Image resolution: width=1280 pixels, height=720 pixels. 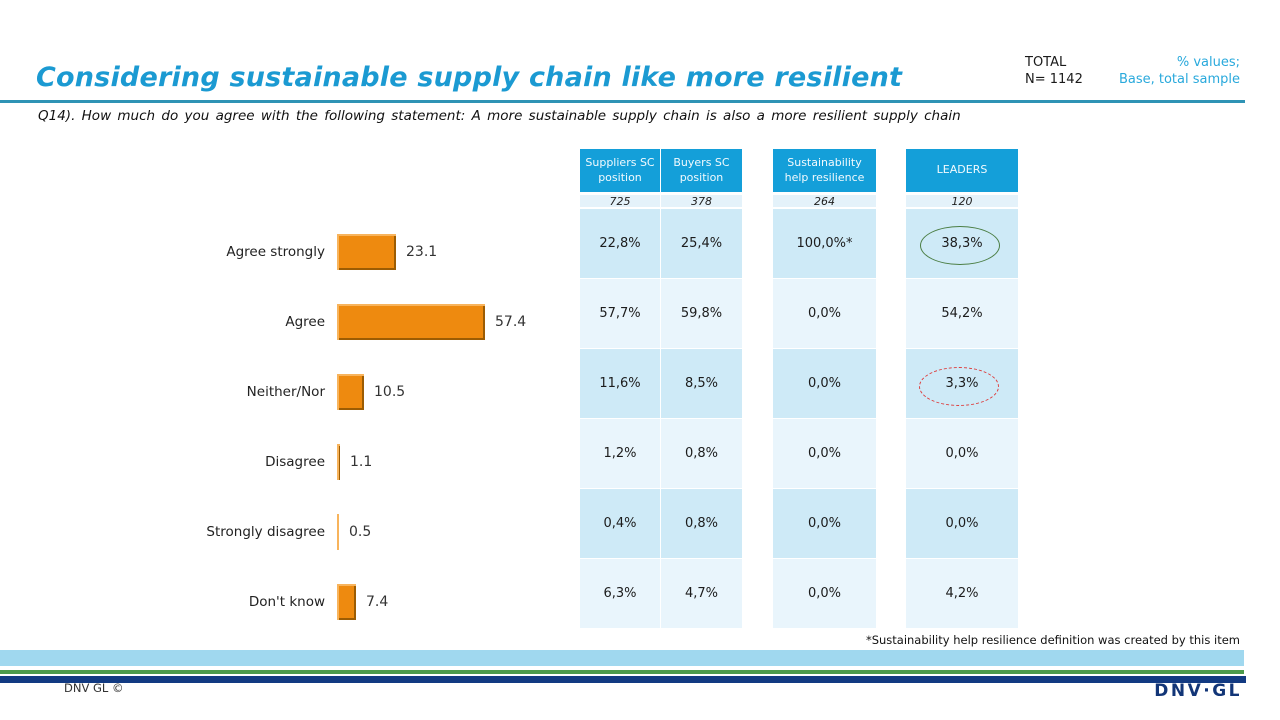 I want to click on column-base-n: 725, so click(x=620, y=201).